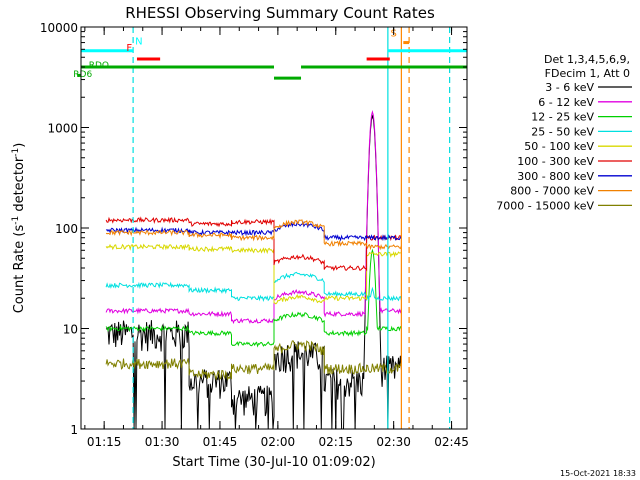  What do you see at coordinates (552, 191) in the screenshot?
I see `legend-item-label: 800 - 7000 keV` at bounding box center [552, 191].